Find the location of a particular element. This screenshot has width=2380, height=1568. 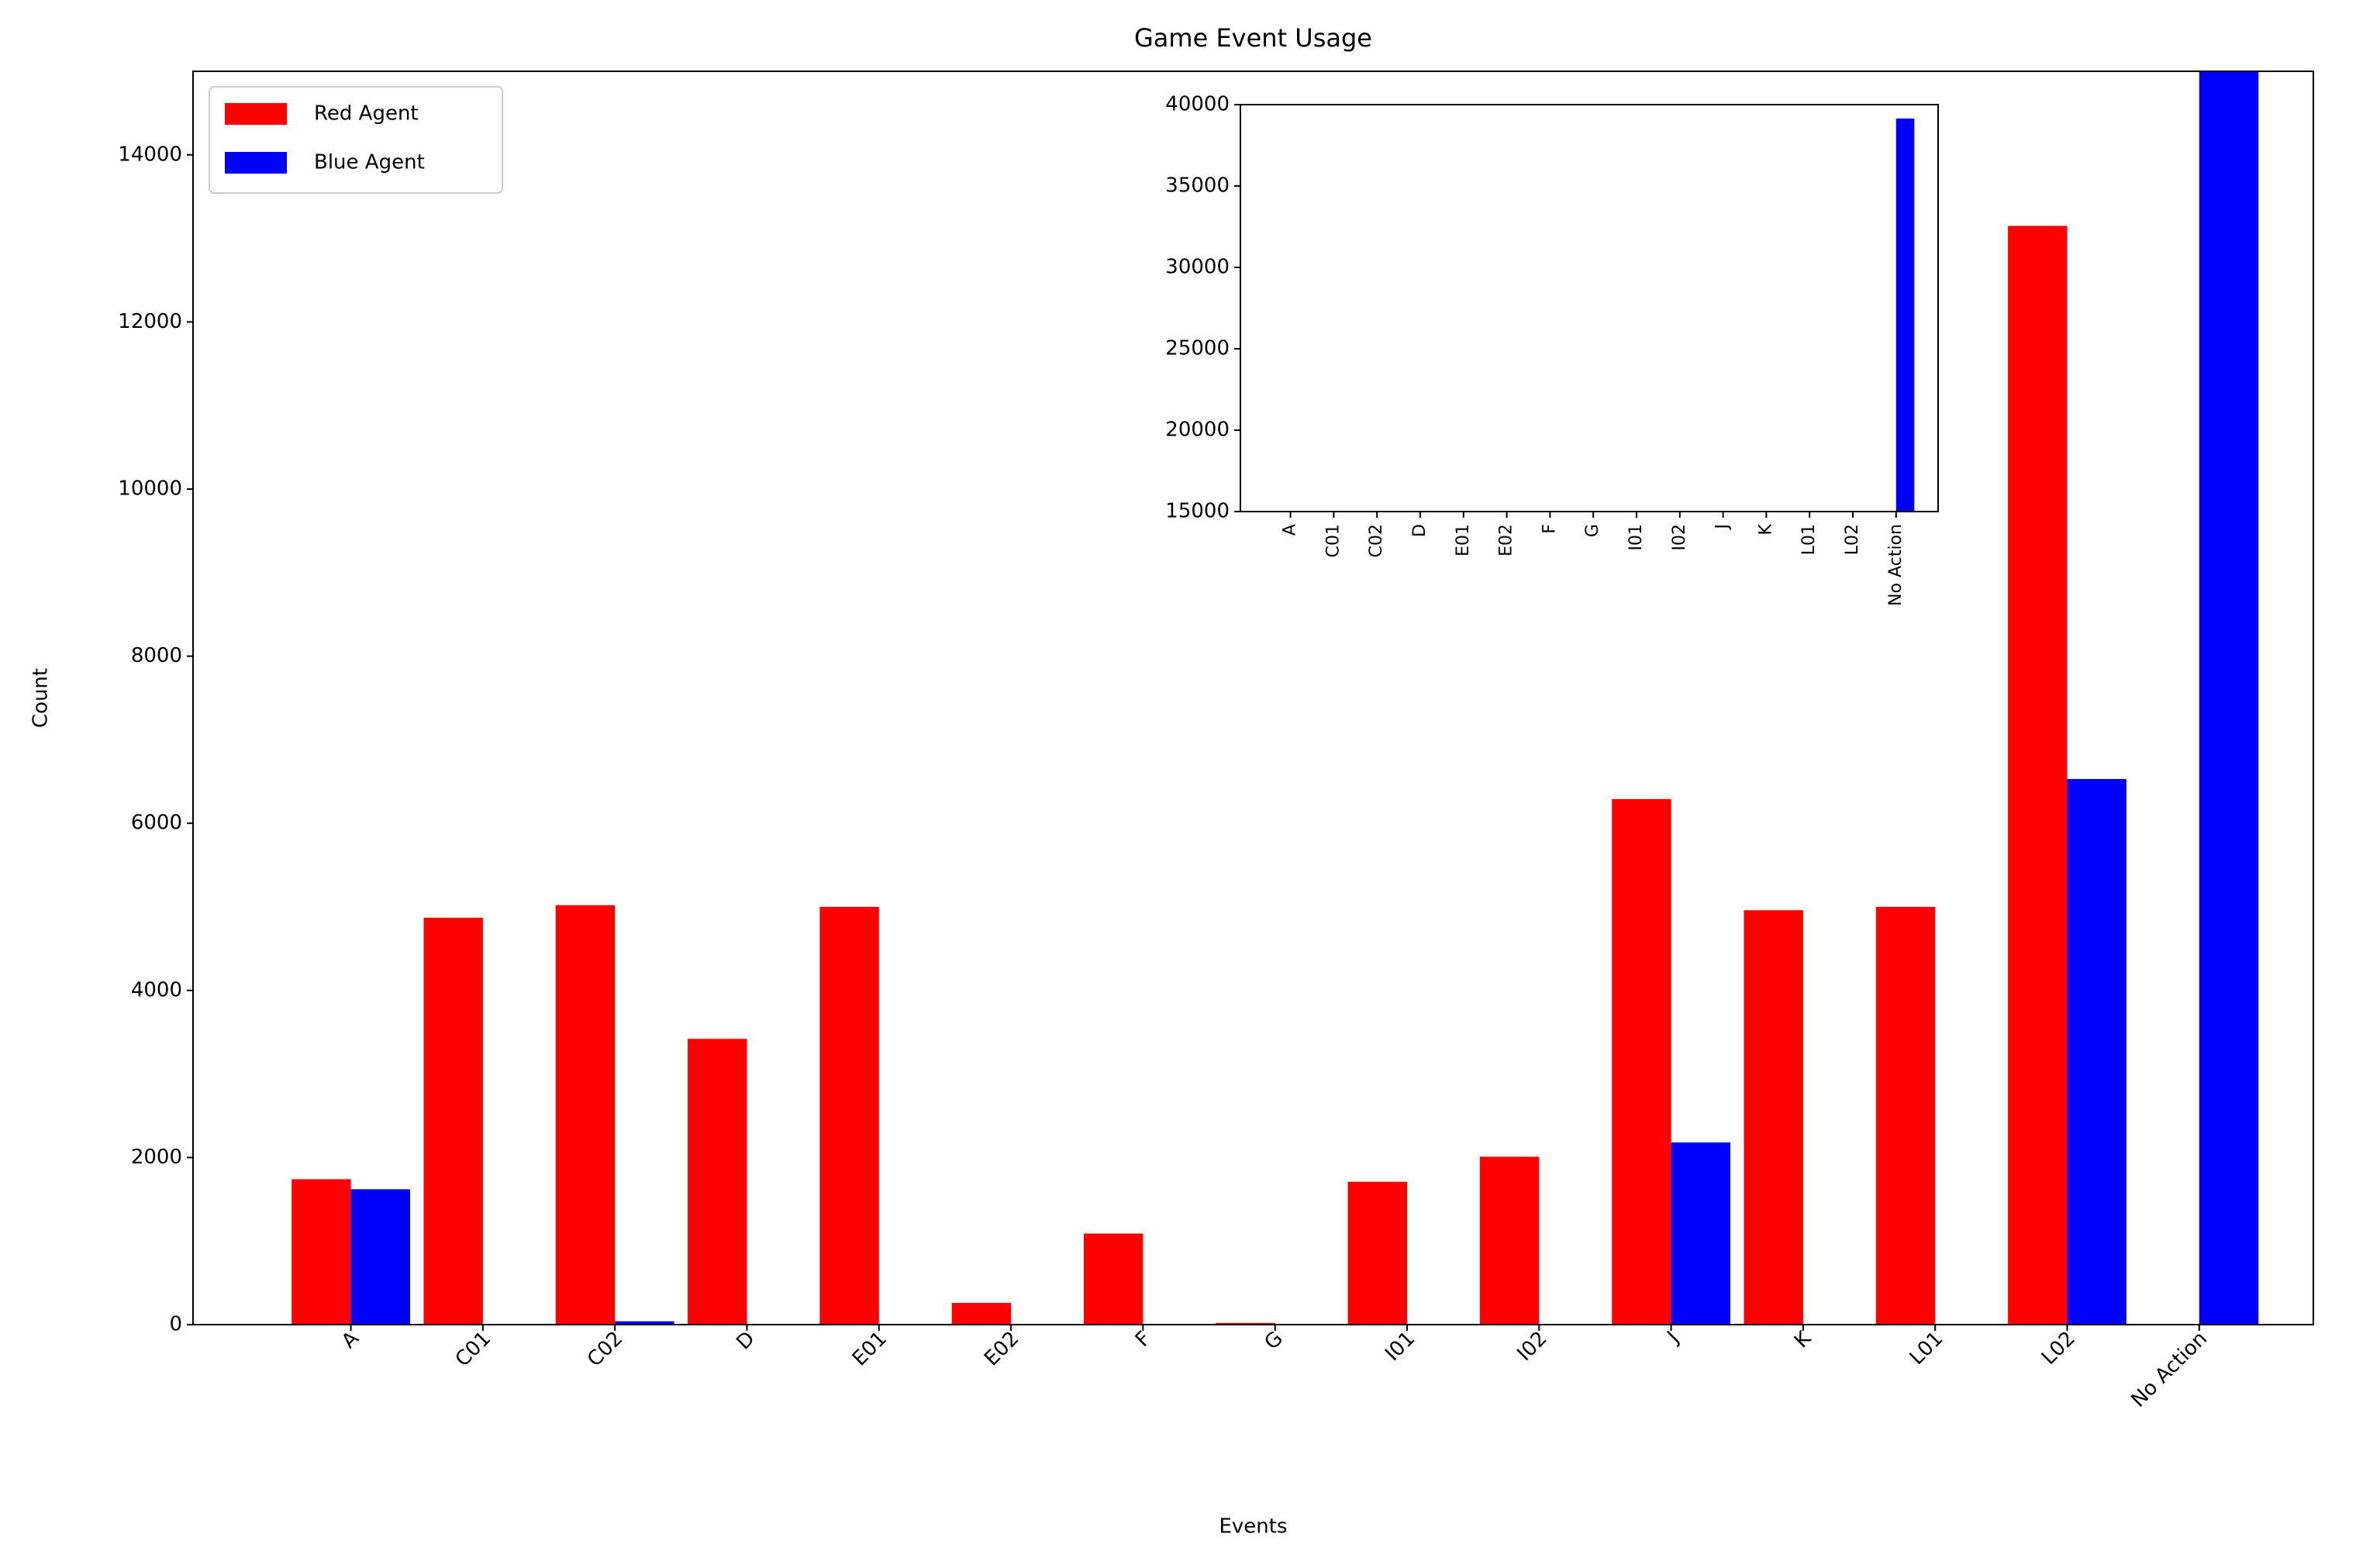

y-tick-label: 40000 is located at coordinates (1197, 104).